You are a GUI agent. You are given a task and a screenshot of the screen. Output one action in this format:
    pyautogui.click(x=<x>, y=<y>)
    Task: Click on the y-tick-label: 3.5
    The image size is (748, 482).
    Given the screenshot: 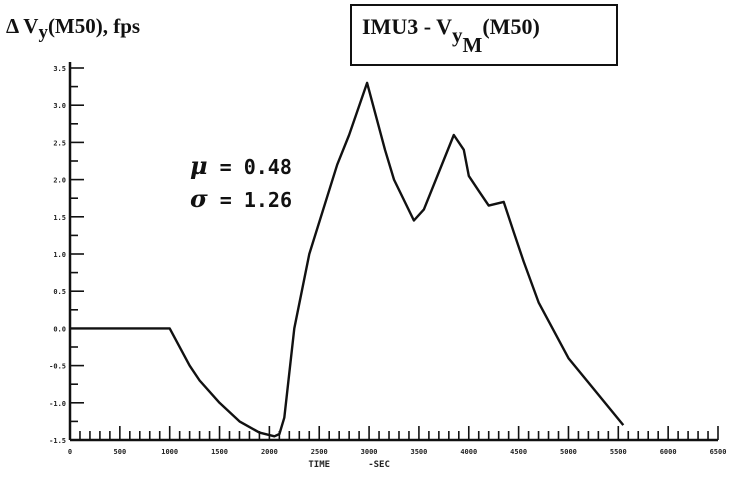 What is the action you would take?
    pyautogui.click(x=59, y=69)
    